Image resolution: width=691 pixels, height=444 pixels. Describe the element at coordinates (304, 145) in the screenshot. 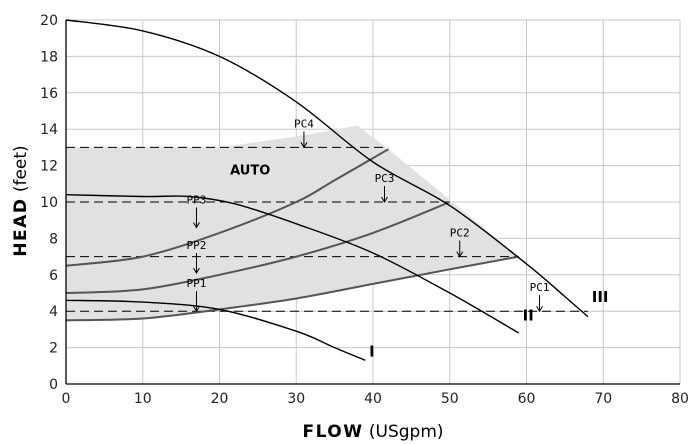

I see `pc-arrow-pc4-head` at that location.